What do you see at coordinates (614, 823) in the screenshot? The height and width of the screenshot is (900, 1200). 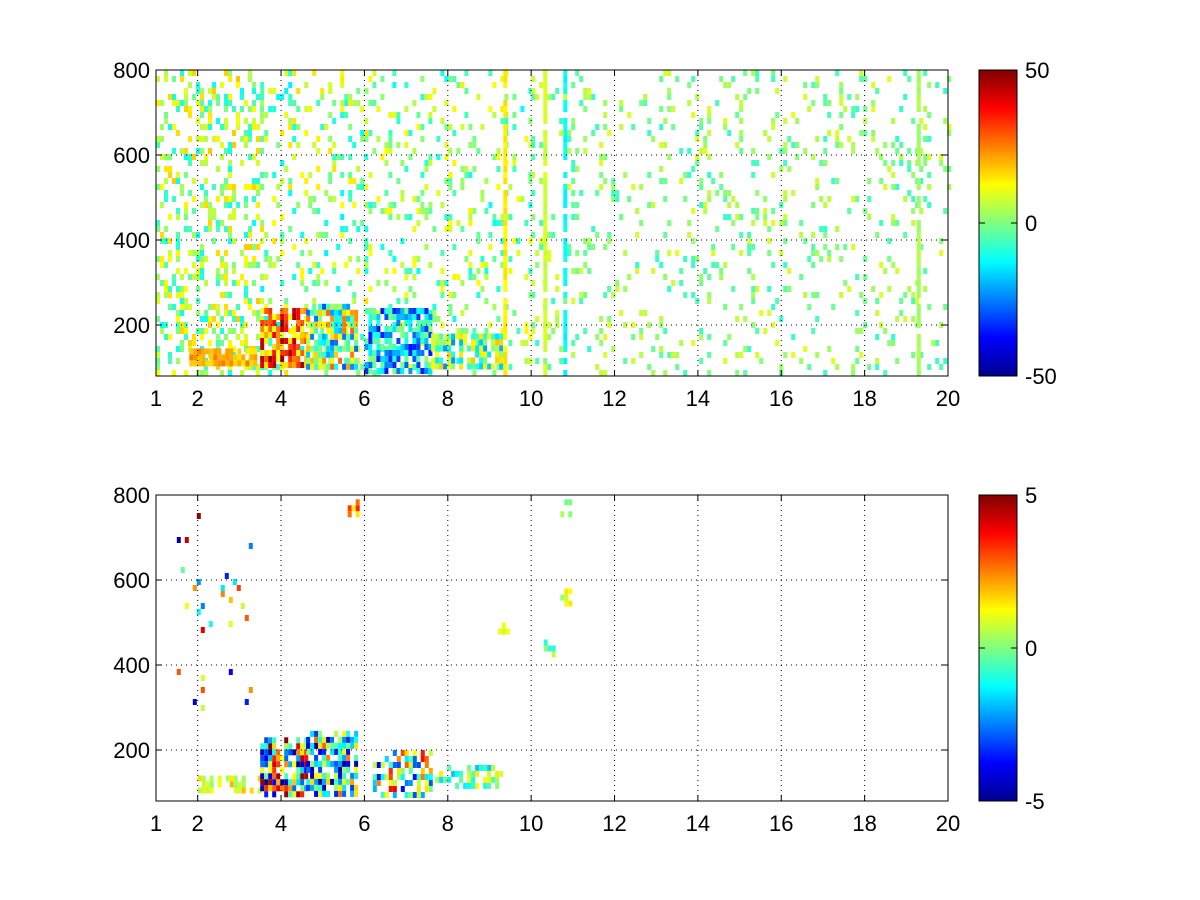 I see `x-tick-label: 12` at bounding box center [614, 823].